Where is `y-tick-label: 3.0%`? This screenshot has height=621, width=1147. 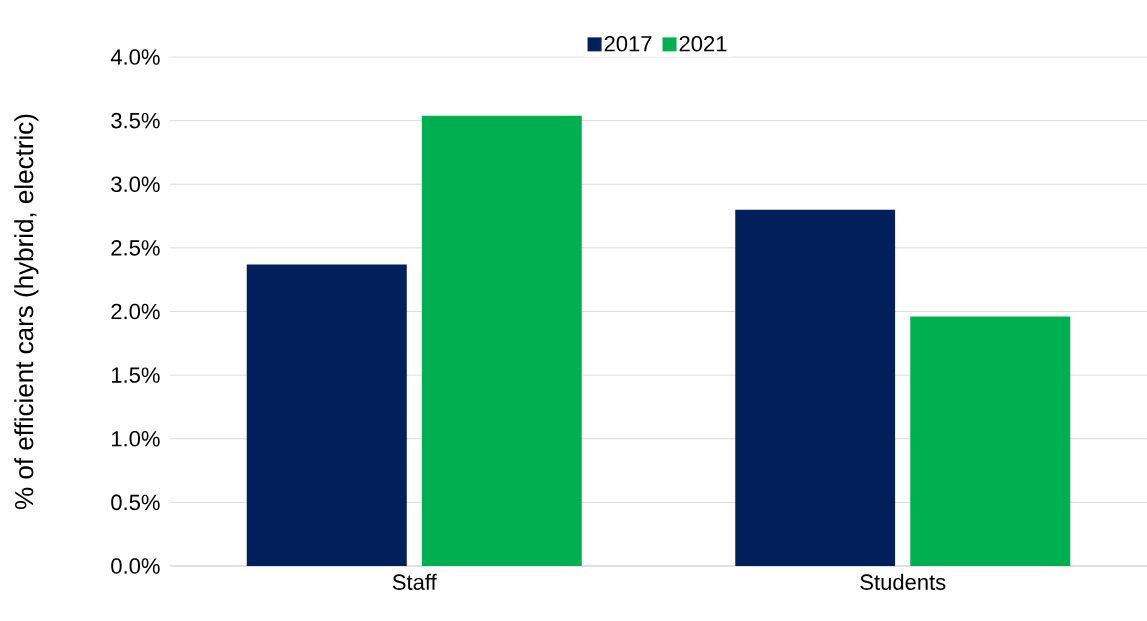 y-tick-label: 3.0% is located at coordinates (135, 184).